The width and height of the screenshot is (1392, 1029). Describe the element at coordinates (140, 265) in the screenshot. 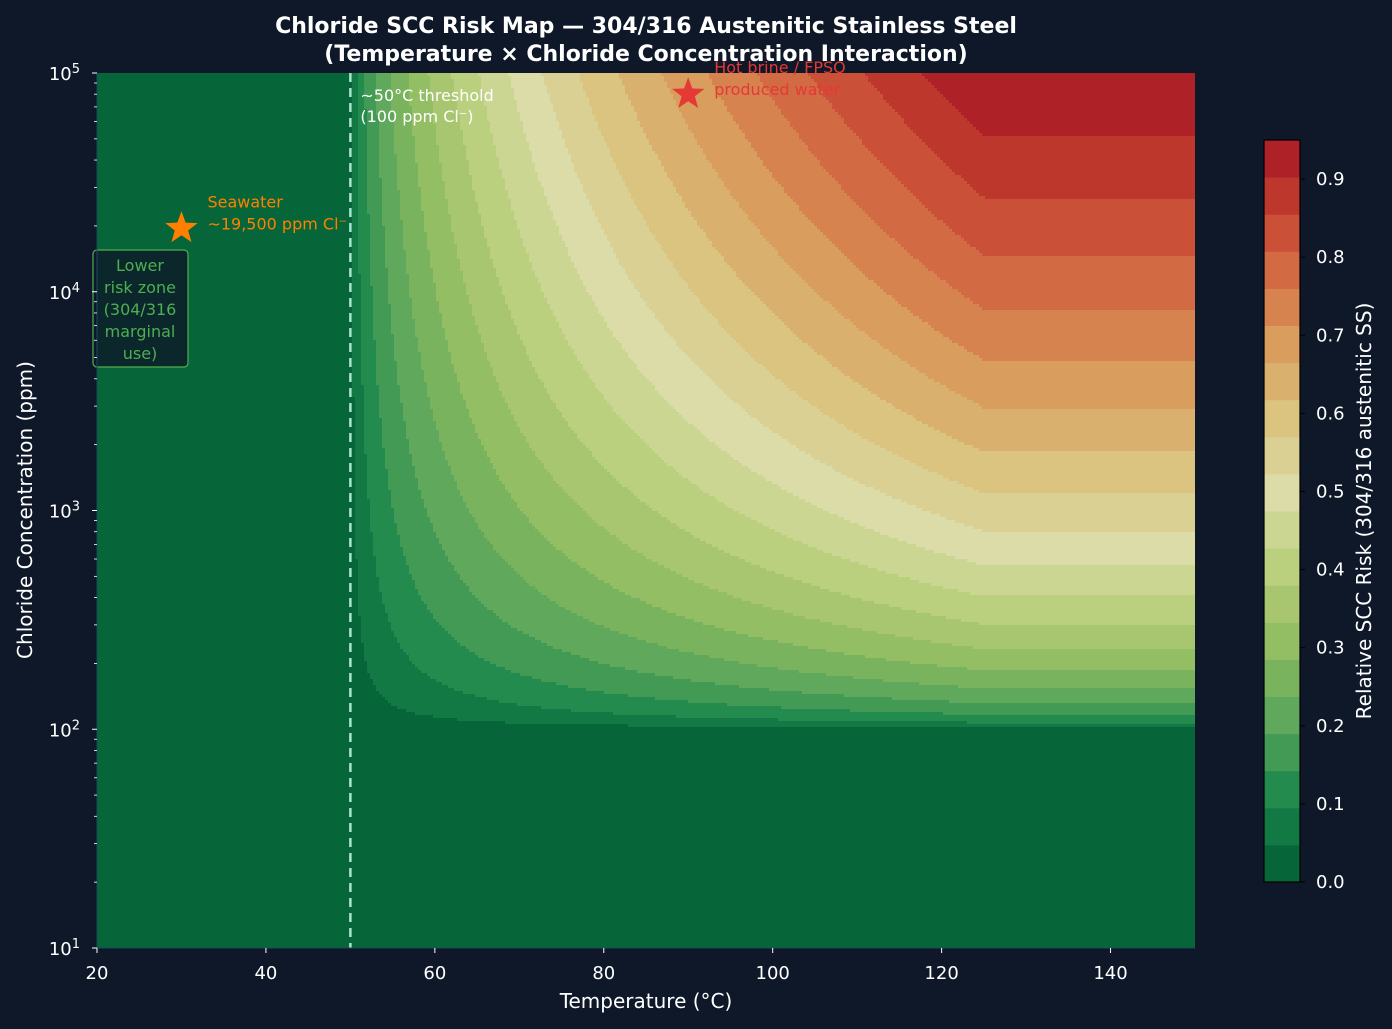

I see `zone-box-line: Lower` at that location.